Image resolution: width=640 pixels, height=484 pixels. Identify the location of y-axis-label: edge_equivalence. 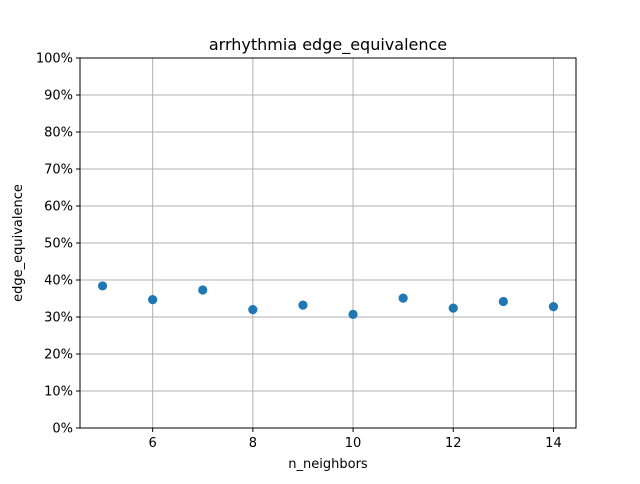
(18, 243).